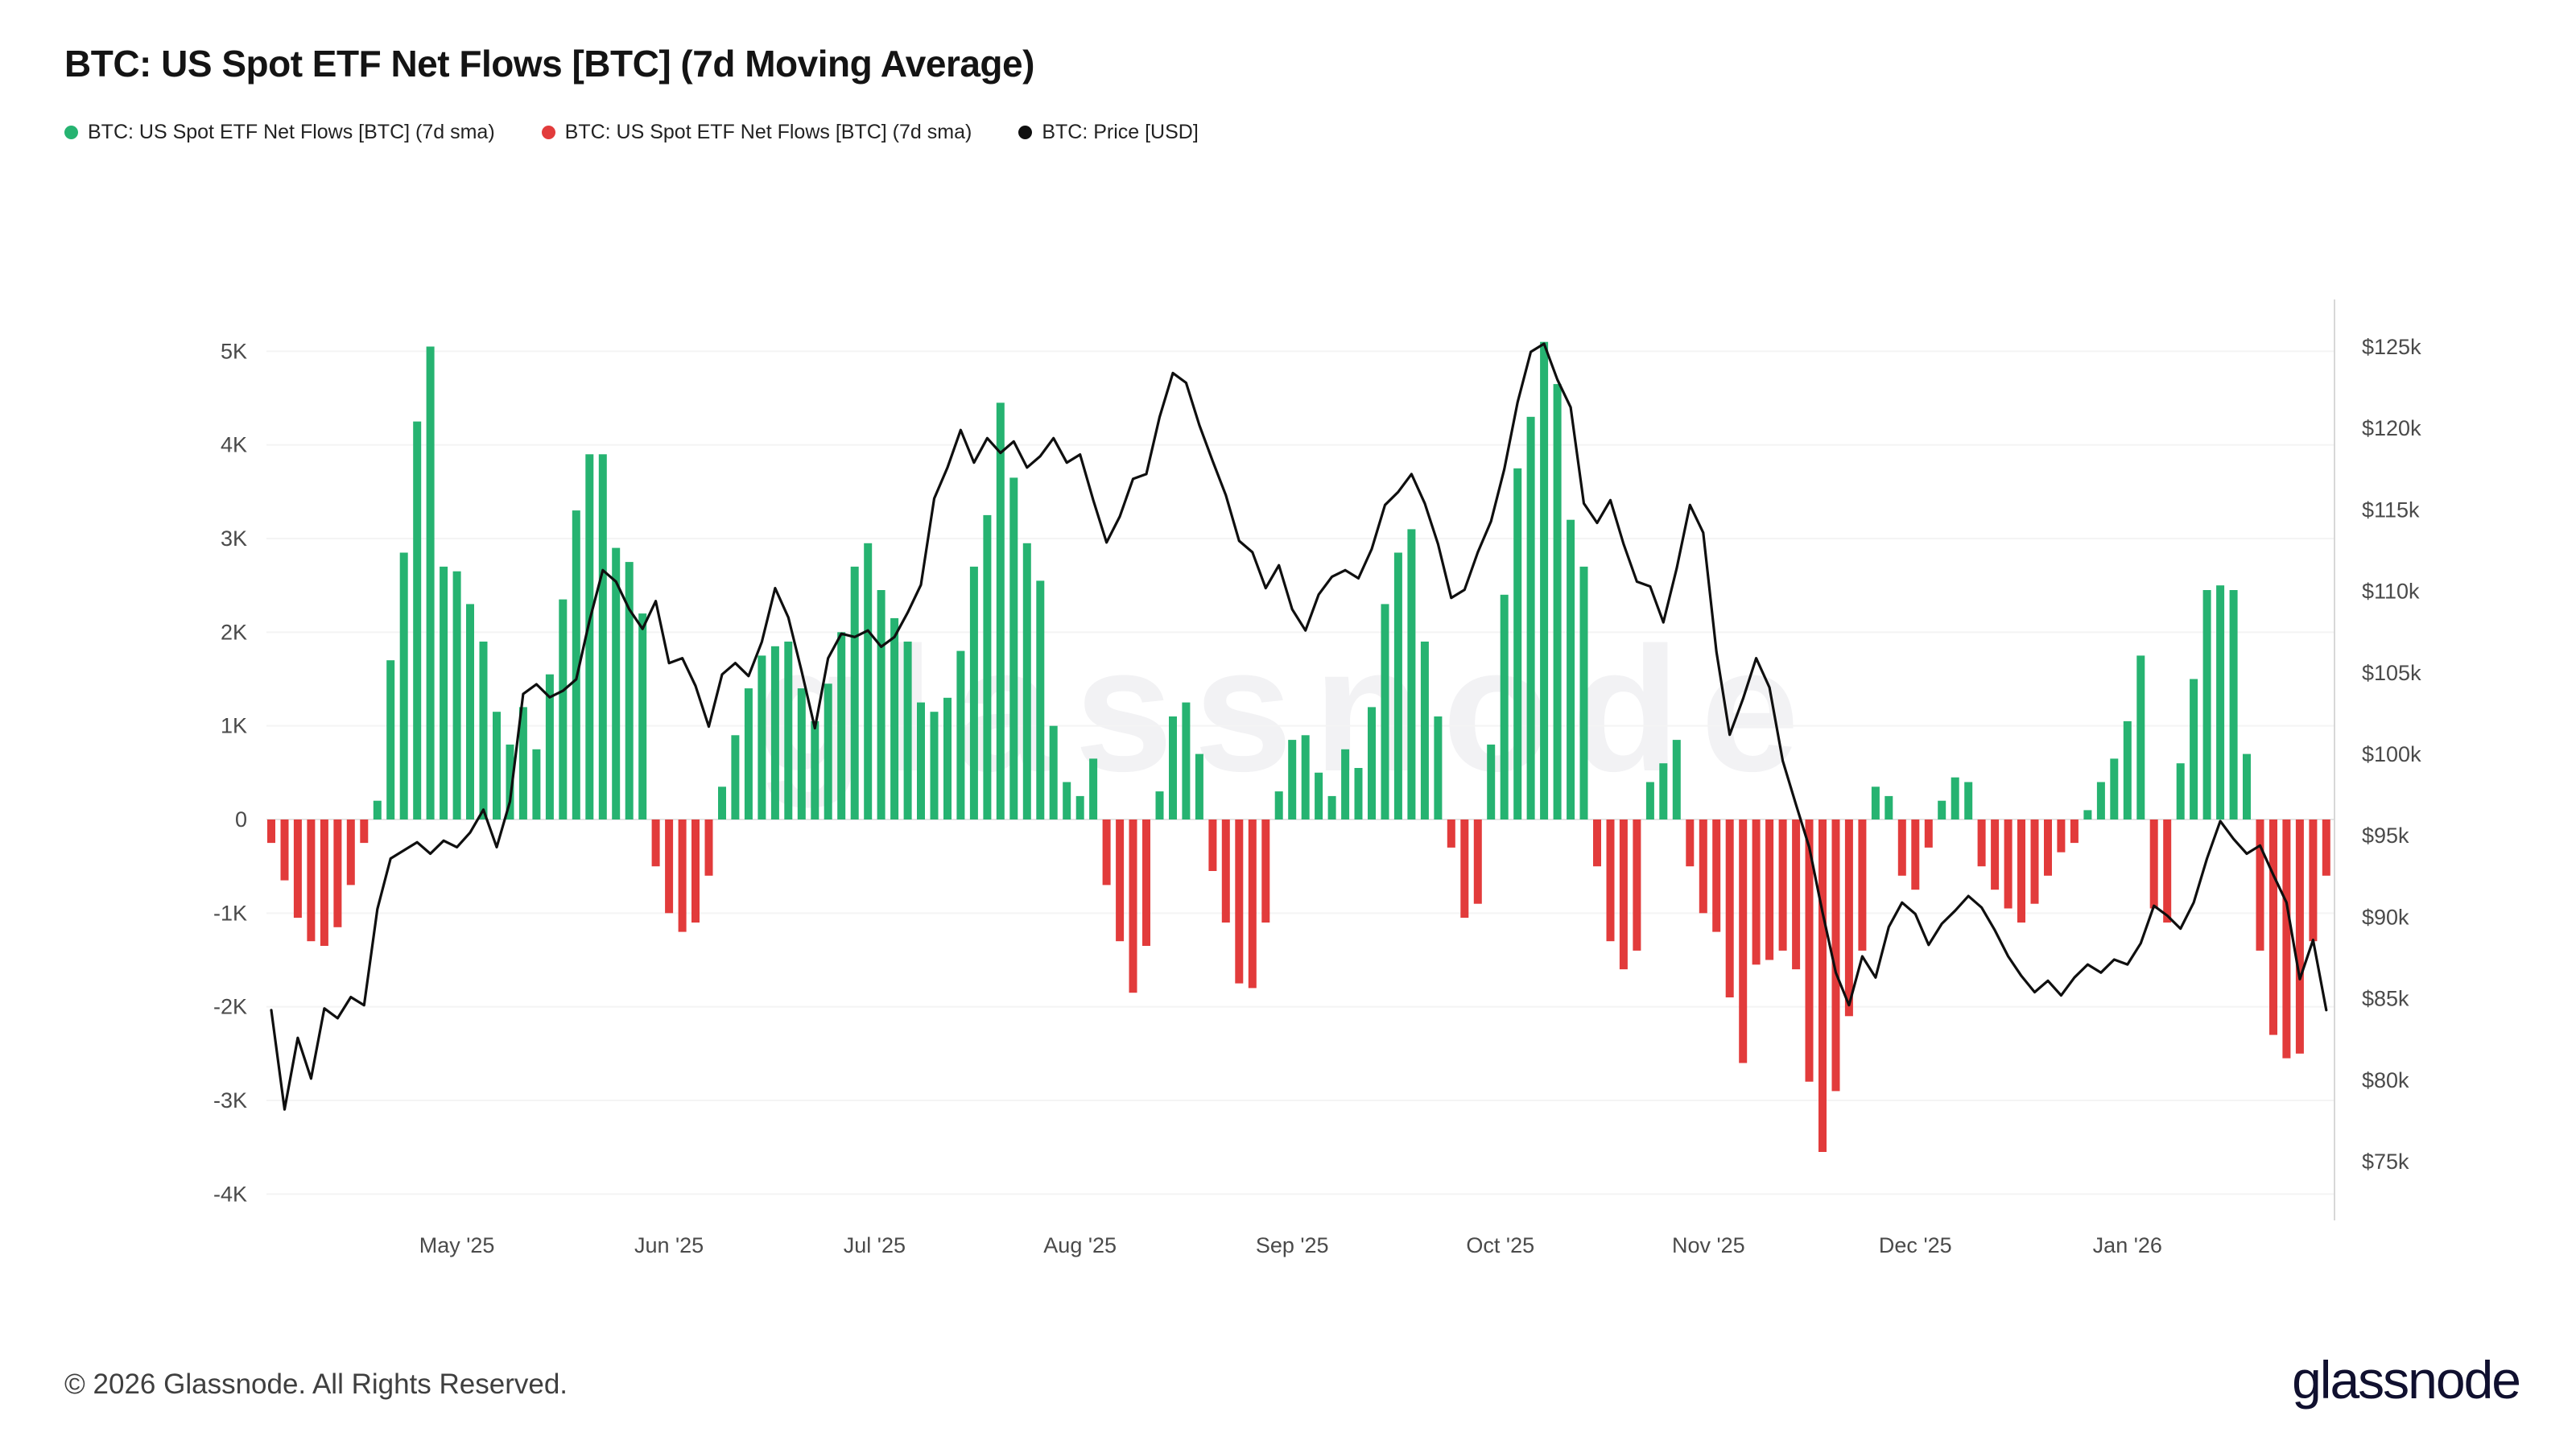 This screenshot has width=2576, height=1449. What do you see at coordinates (1500, 1245) in the screenshot?
I see `x-axis-label: Oct '25` at bounding box center [1500, 1245].